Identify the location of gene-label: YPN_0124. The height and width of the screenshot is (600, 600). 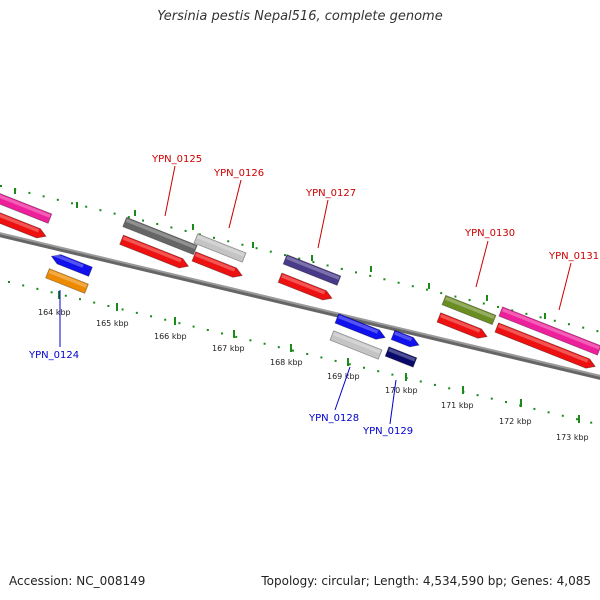
(53, 355).